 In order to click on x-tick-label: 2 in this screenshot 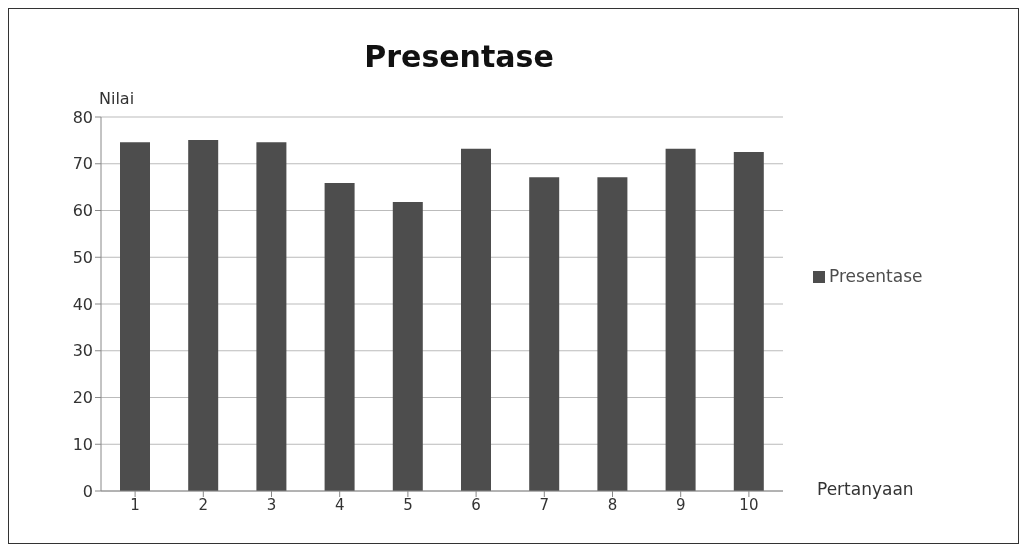, I will do `click(203, 504)`.